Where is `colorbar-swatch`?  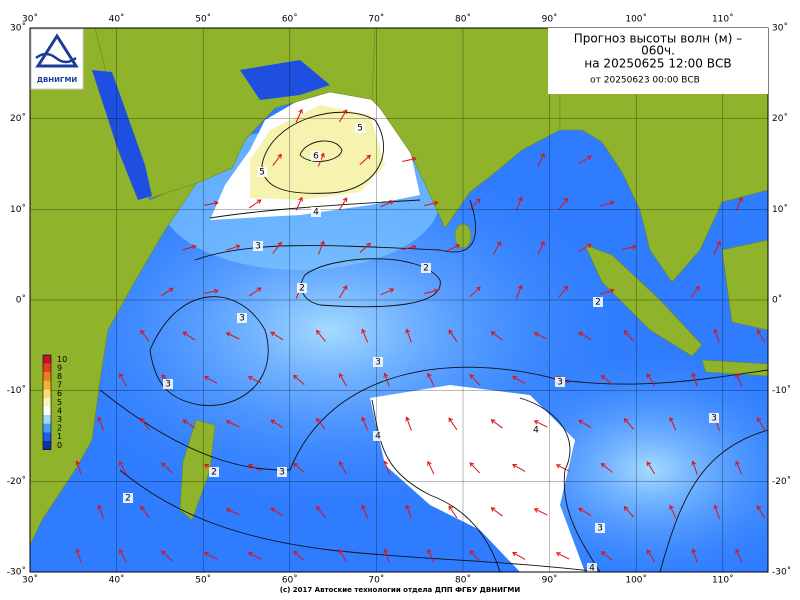
colorbar-swatch is located at coordinates (47, 368).